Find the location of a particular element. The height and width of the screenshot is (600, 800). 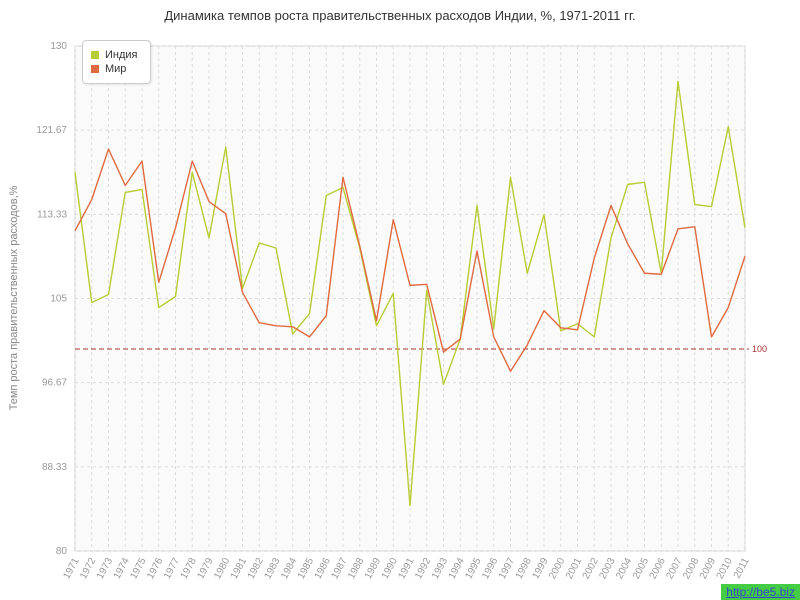

india-series-swatch is located at coordinates (95, 55).